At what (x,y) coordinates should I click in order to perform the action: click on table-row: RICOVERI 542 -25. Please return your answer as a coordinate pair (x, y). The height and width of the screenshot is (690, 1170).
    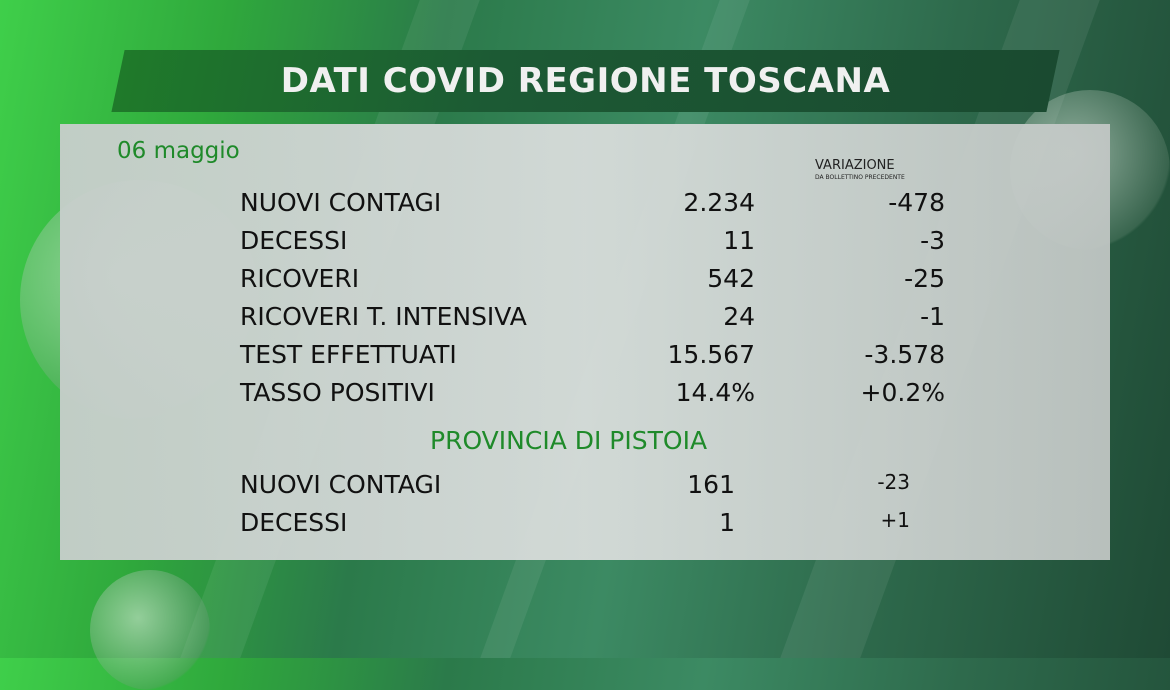
    Looking at the image, I should click on (592, 282).